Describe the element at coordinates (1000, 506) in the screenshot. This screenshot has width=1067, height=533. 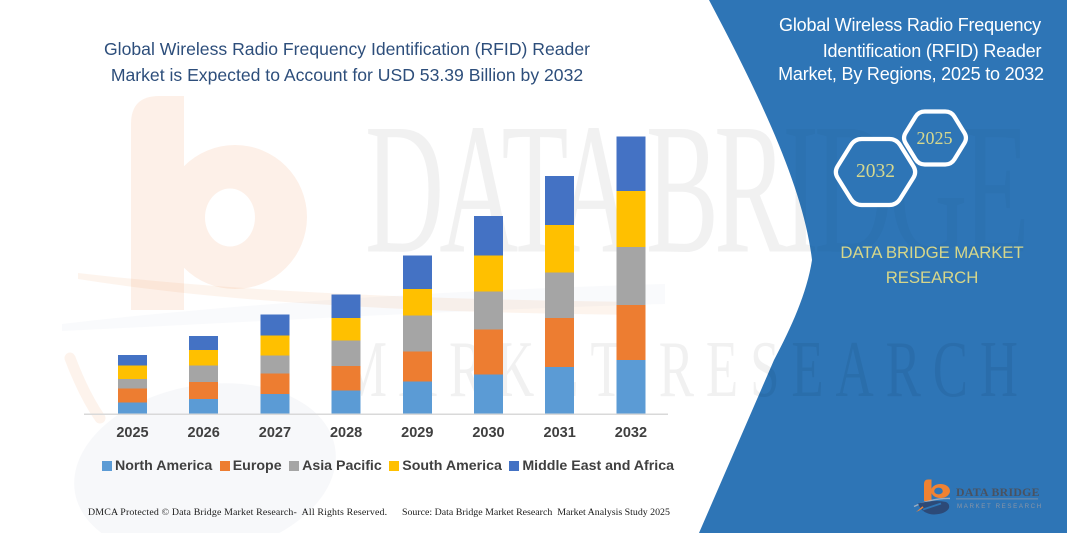
I see `svg-text: MARKET RESEARCH` at that location.